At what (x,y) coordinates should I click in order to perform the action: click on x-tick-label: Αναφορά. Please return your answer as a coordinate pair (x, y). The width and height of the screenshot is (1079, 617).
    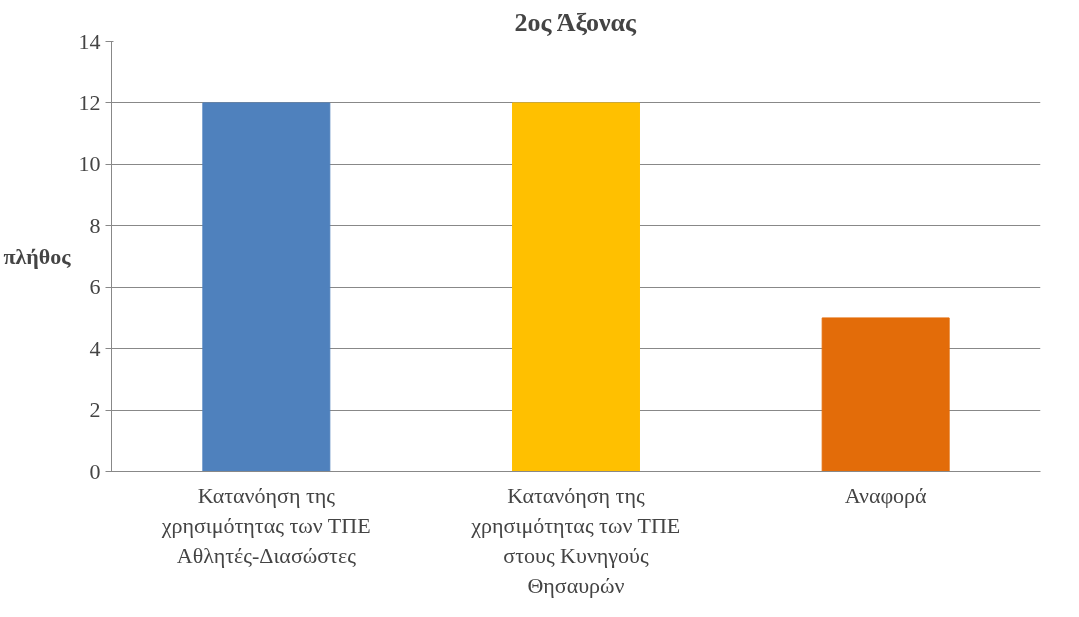
    Looking at the image, I should click on (886, 495).